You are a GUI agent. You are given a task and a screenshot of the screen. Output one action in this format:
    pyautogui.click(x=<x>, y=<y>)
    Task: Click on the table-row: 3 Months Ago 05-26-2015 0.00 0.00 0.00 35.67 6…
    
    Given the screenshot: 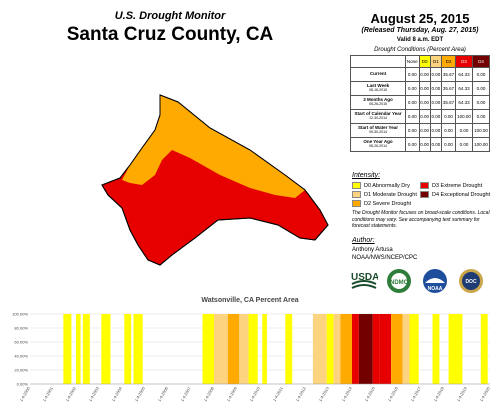 What is the action you would take?
    pyautogui.click(x=420, y=102)
    